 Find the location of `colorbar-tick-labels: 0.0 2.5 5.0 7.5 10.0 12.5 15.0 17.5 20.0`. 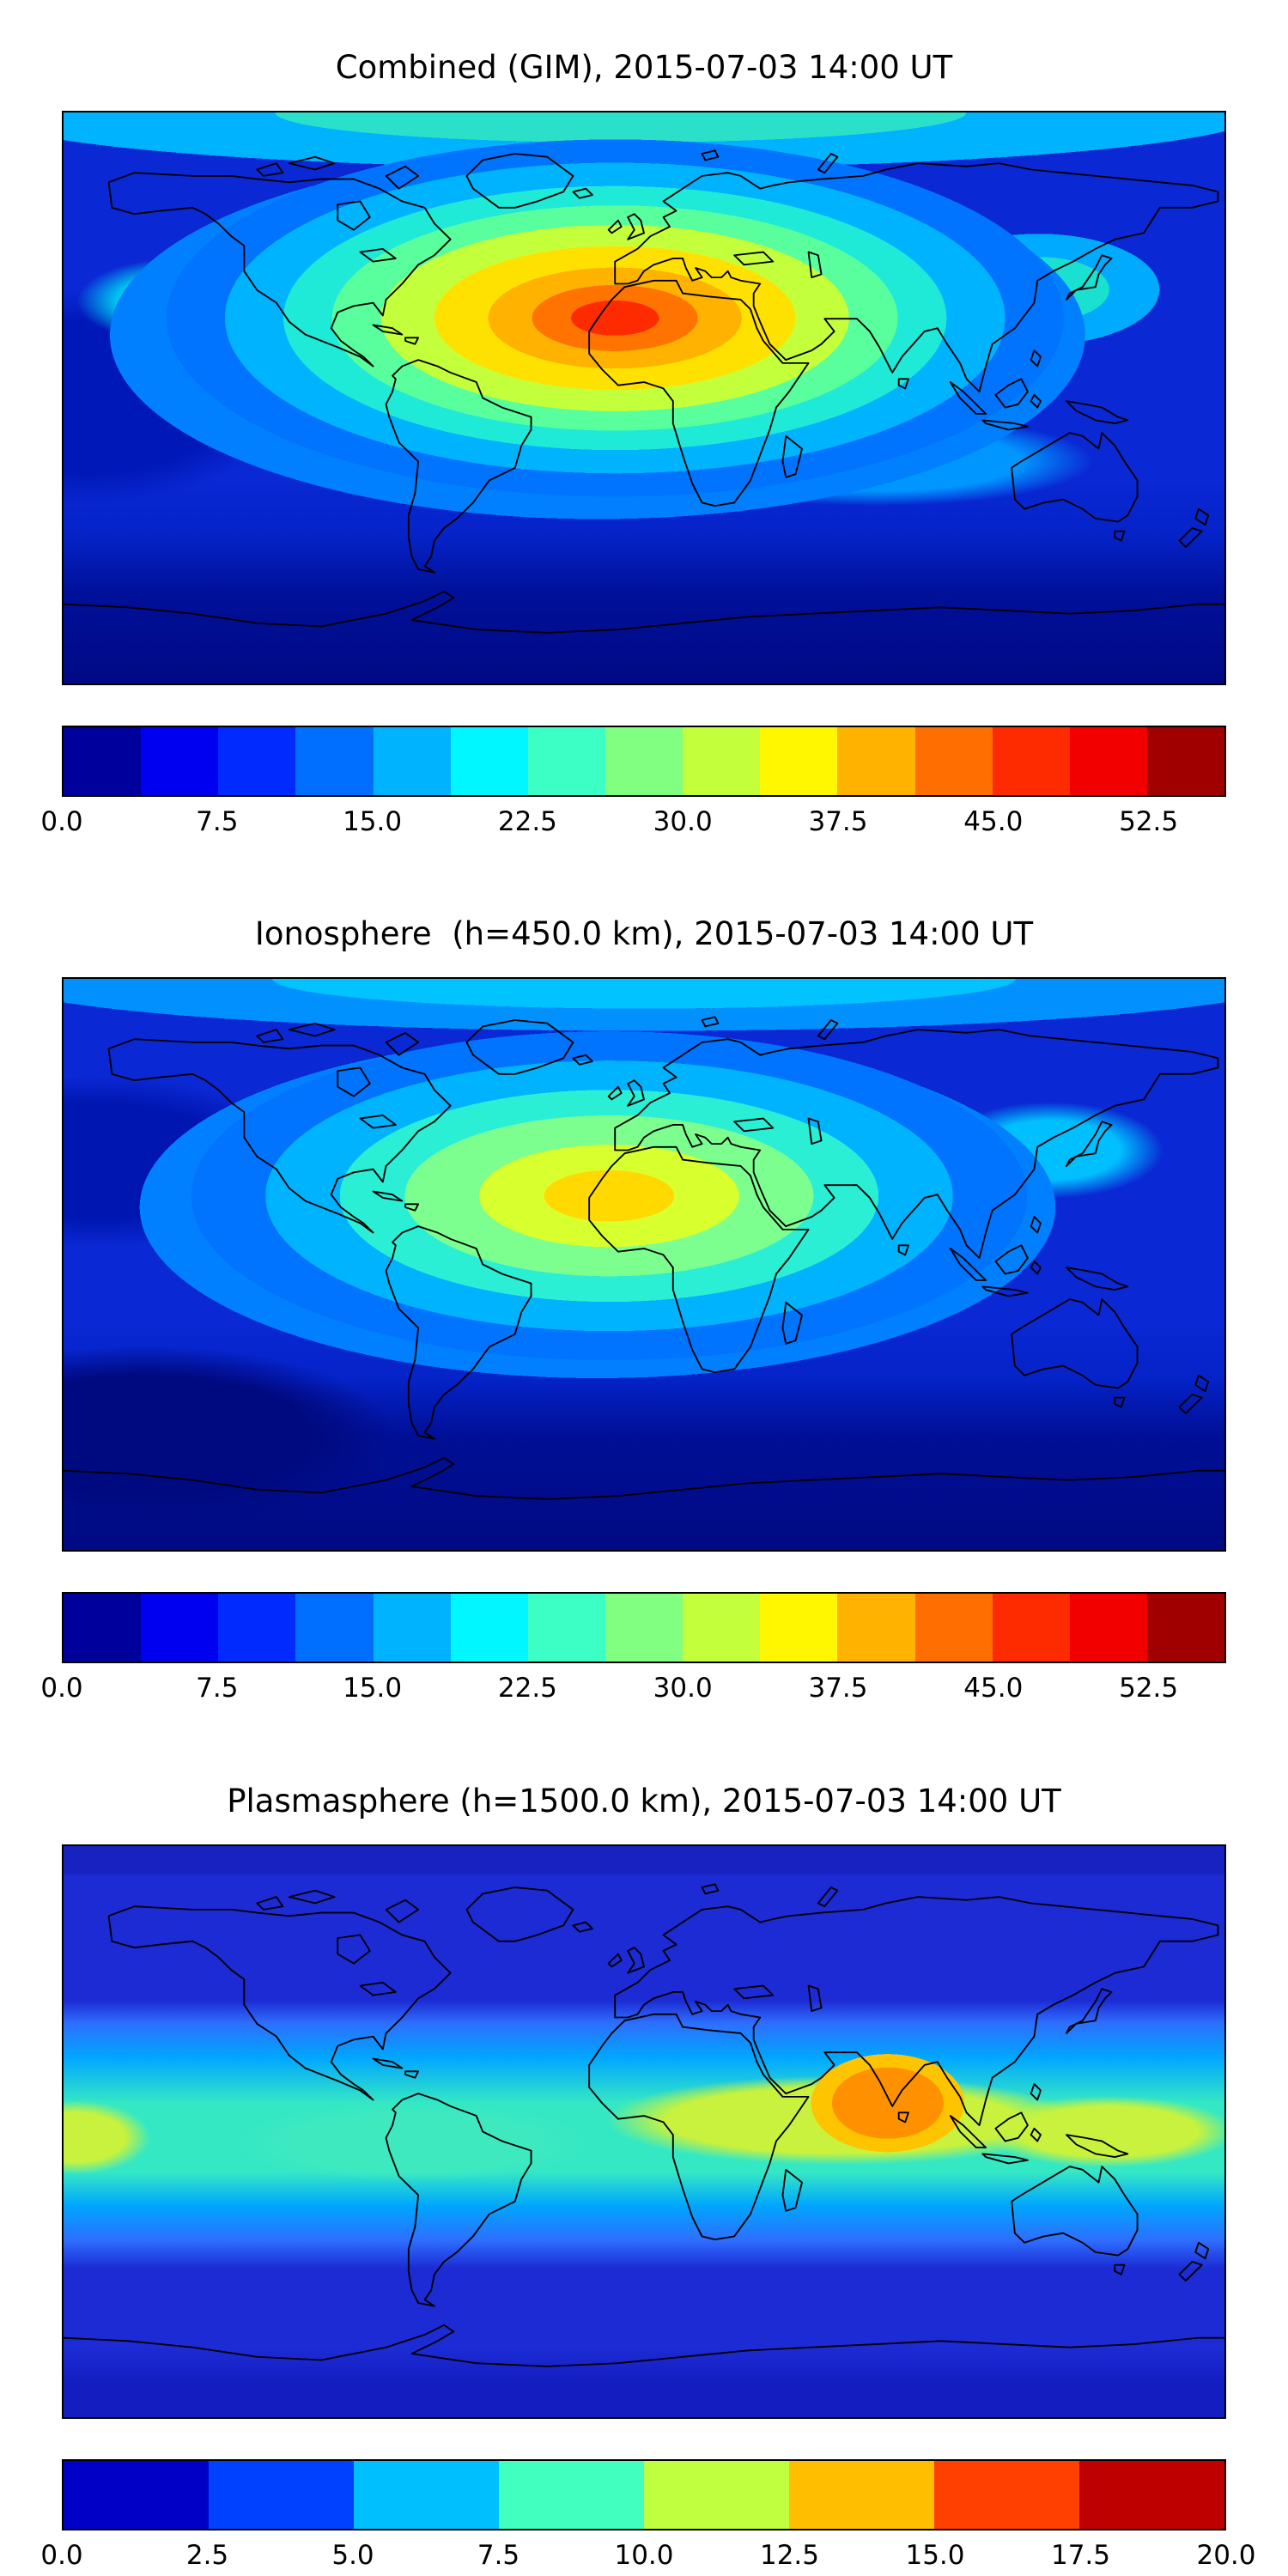

colorbar-tick-labels: 0.0 2.5 5.0 7.5 10.0 12.5 15.0 17.5 20.0 is located at coordinates (647, 2555).